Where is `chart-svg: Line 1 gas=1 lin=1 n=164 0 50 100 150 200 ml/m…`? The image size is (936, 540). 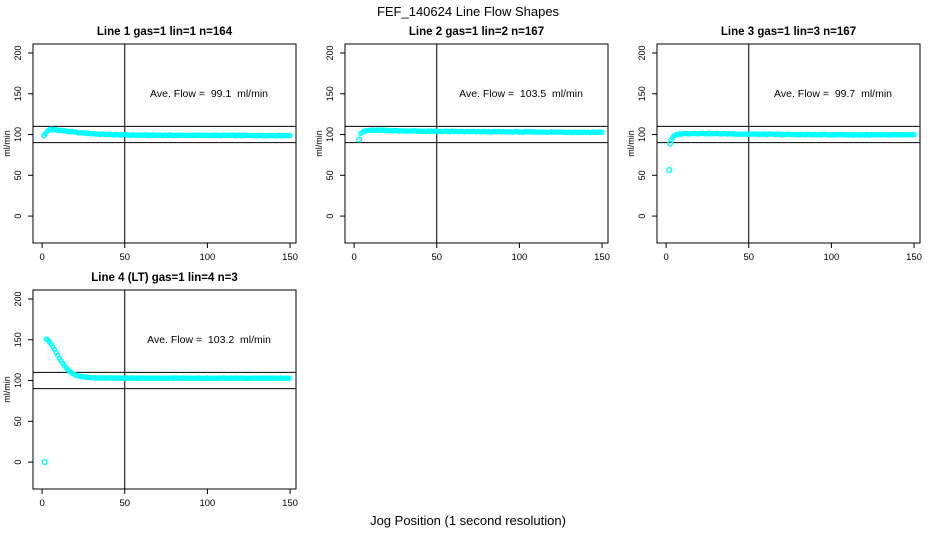
chart-svg: Line 1 gas=1 lin=1 n=164 0 50 100 150 200 ml/m… is located at coordinates (150, 144).